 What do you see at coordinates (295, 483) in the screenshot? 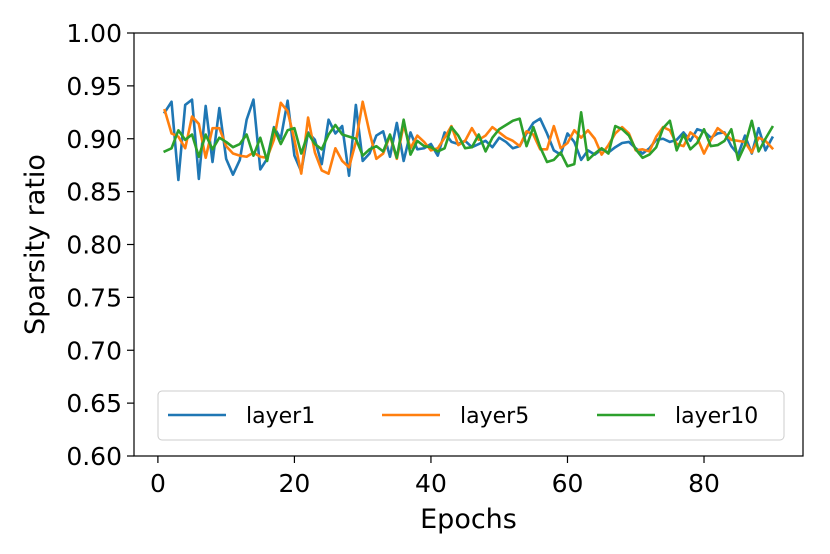
I see `x-tick-label: 20` at bounding box center [295, 483].